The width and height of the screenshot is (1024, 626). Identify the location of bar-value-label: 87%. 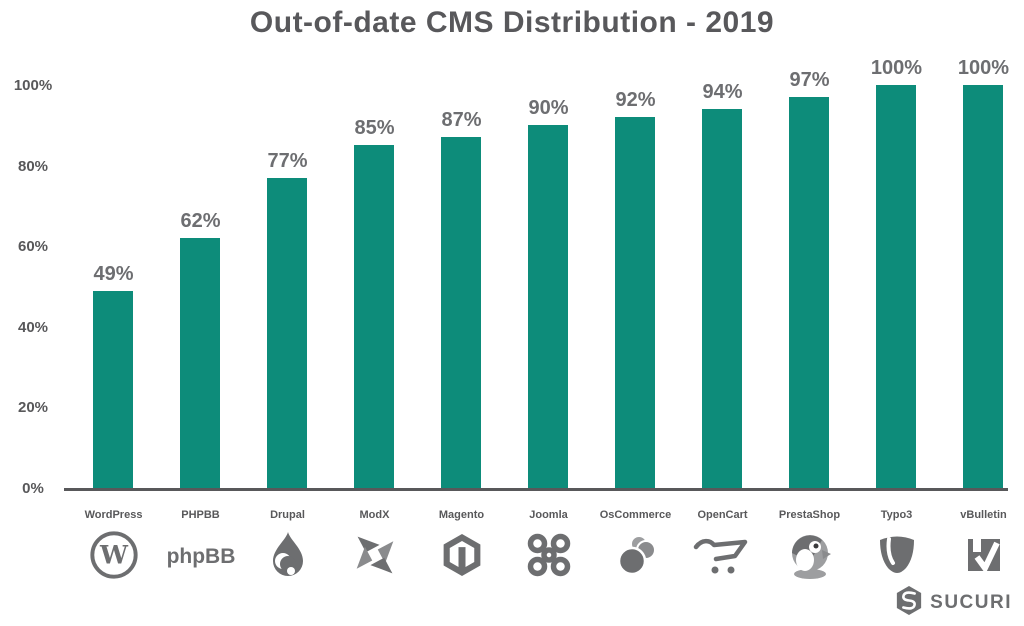
(461, 120).